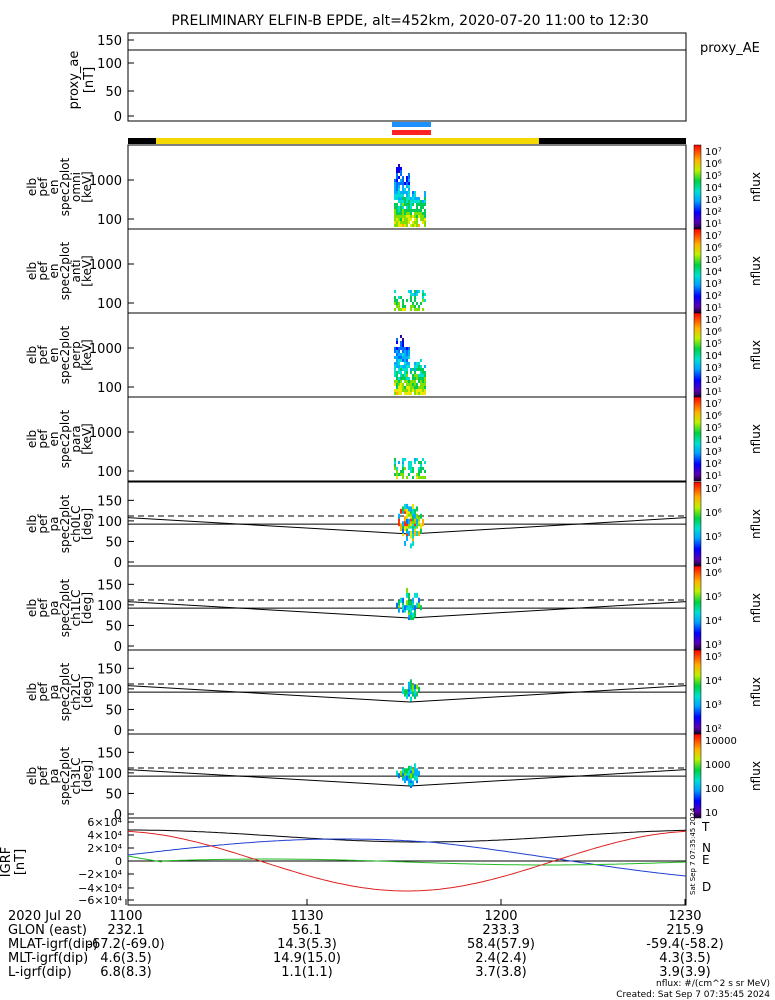  Describe the element at coordinates (113, 92) in the screenshot. I see `proxy-ae-ytick-label: 50` at that location.